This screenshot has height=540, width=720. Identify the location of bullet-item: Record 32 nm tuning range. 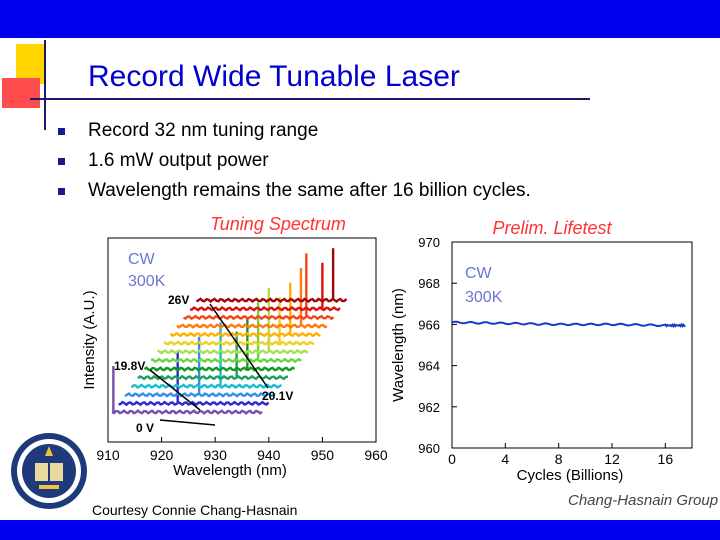
(294, 133).